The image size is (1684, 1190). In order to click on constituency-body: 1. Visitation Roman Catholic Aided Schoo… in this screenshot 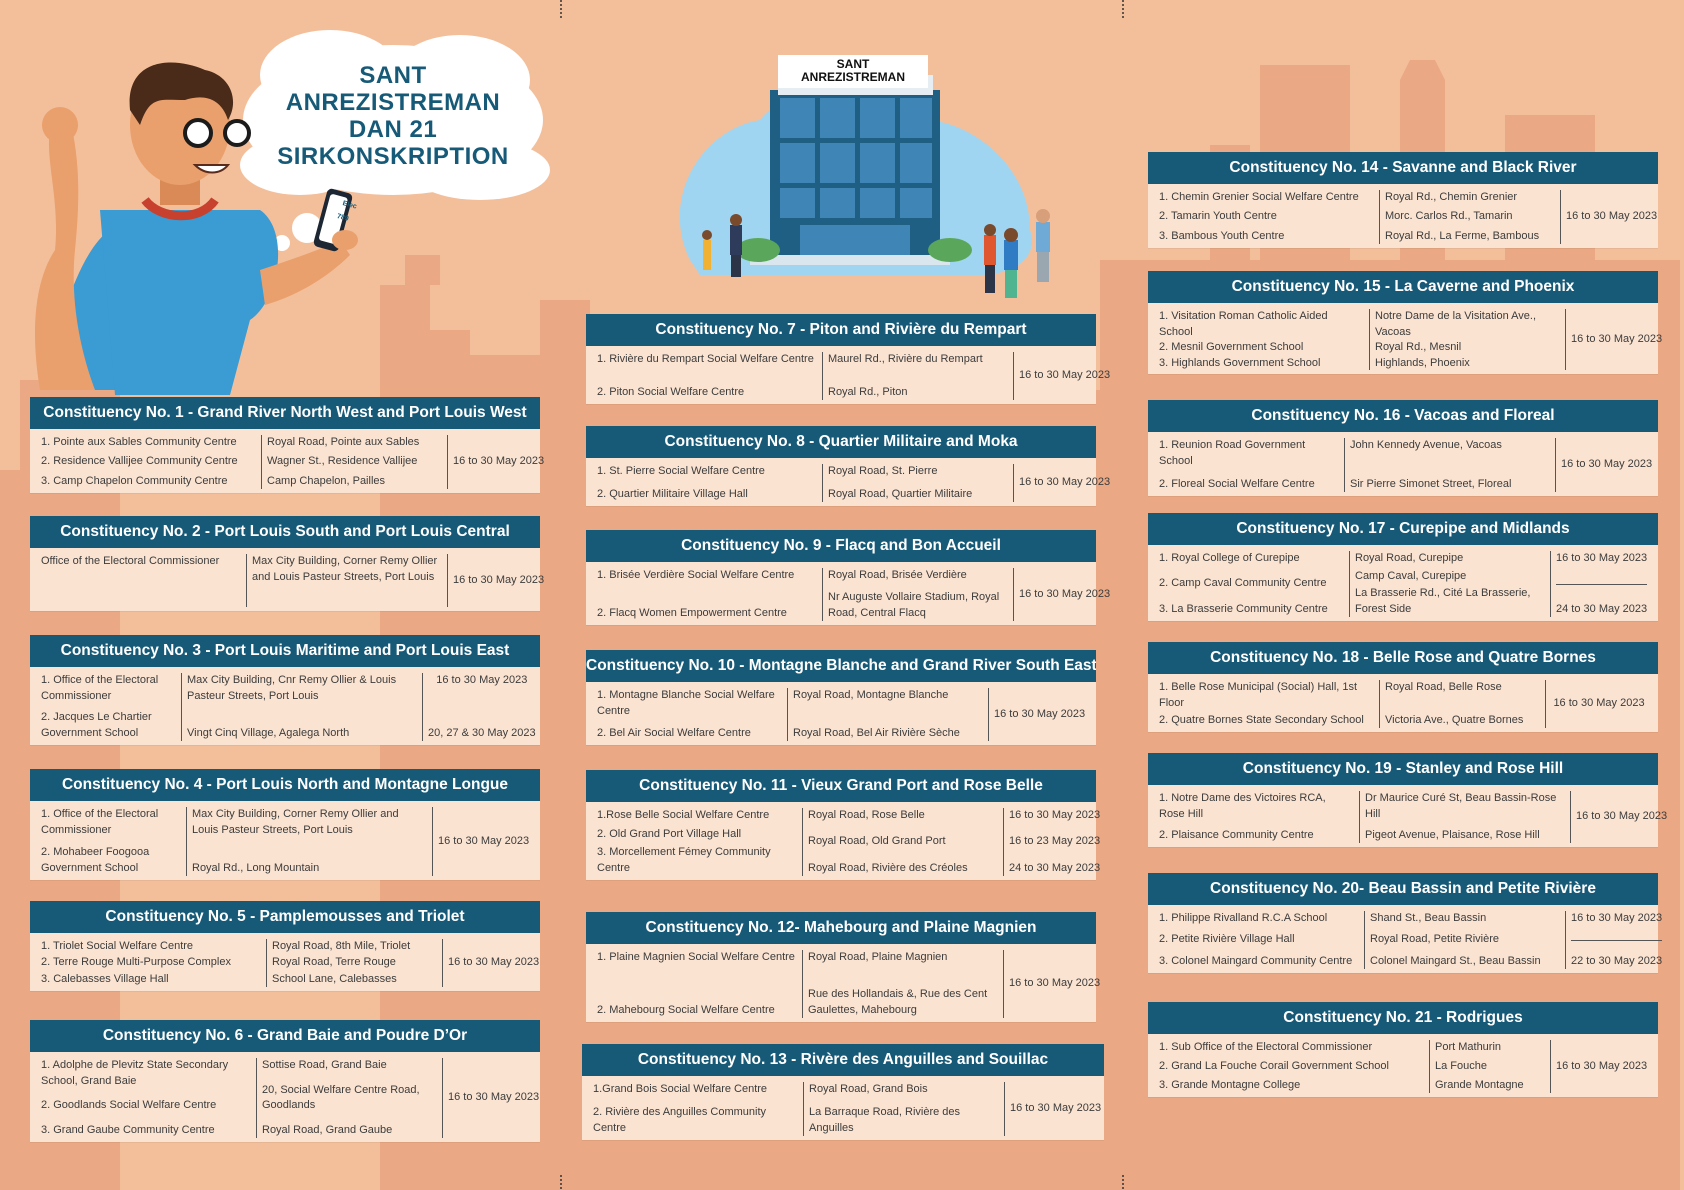, I will do `click(1405, 338)`.